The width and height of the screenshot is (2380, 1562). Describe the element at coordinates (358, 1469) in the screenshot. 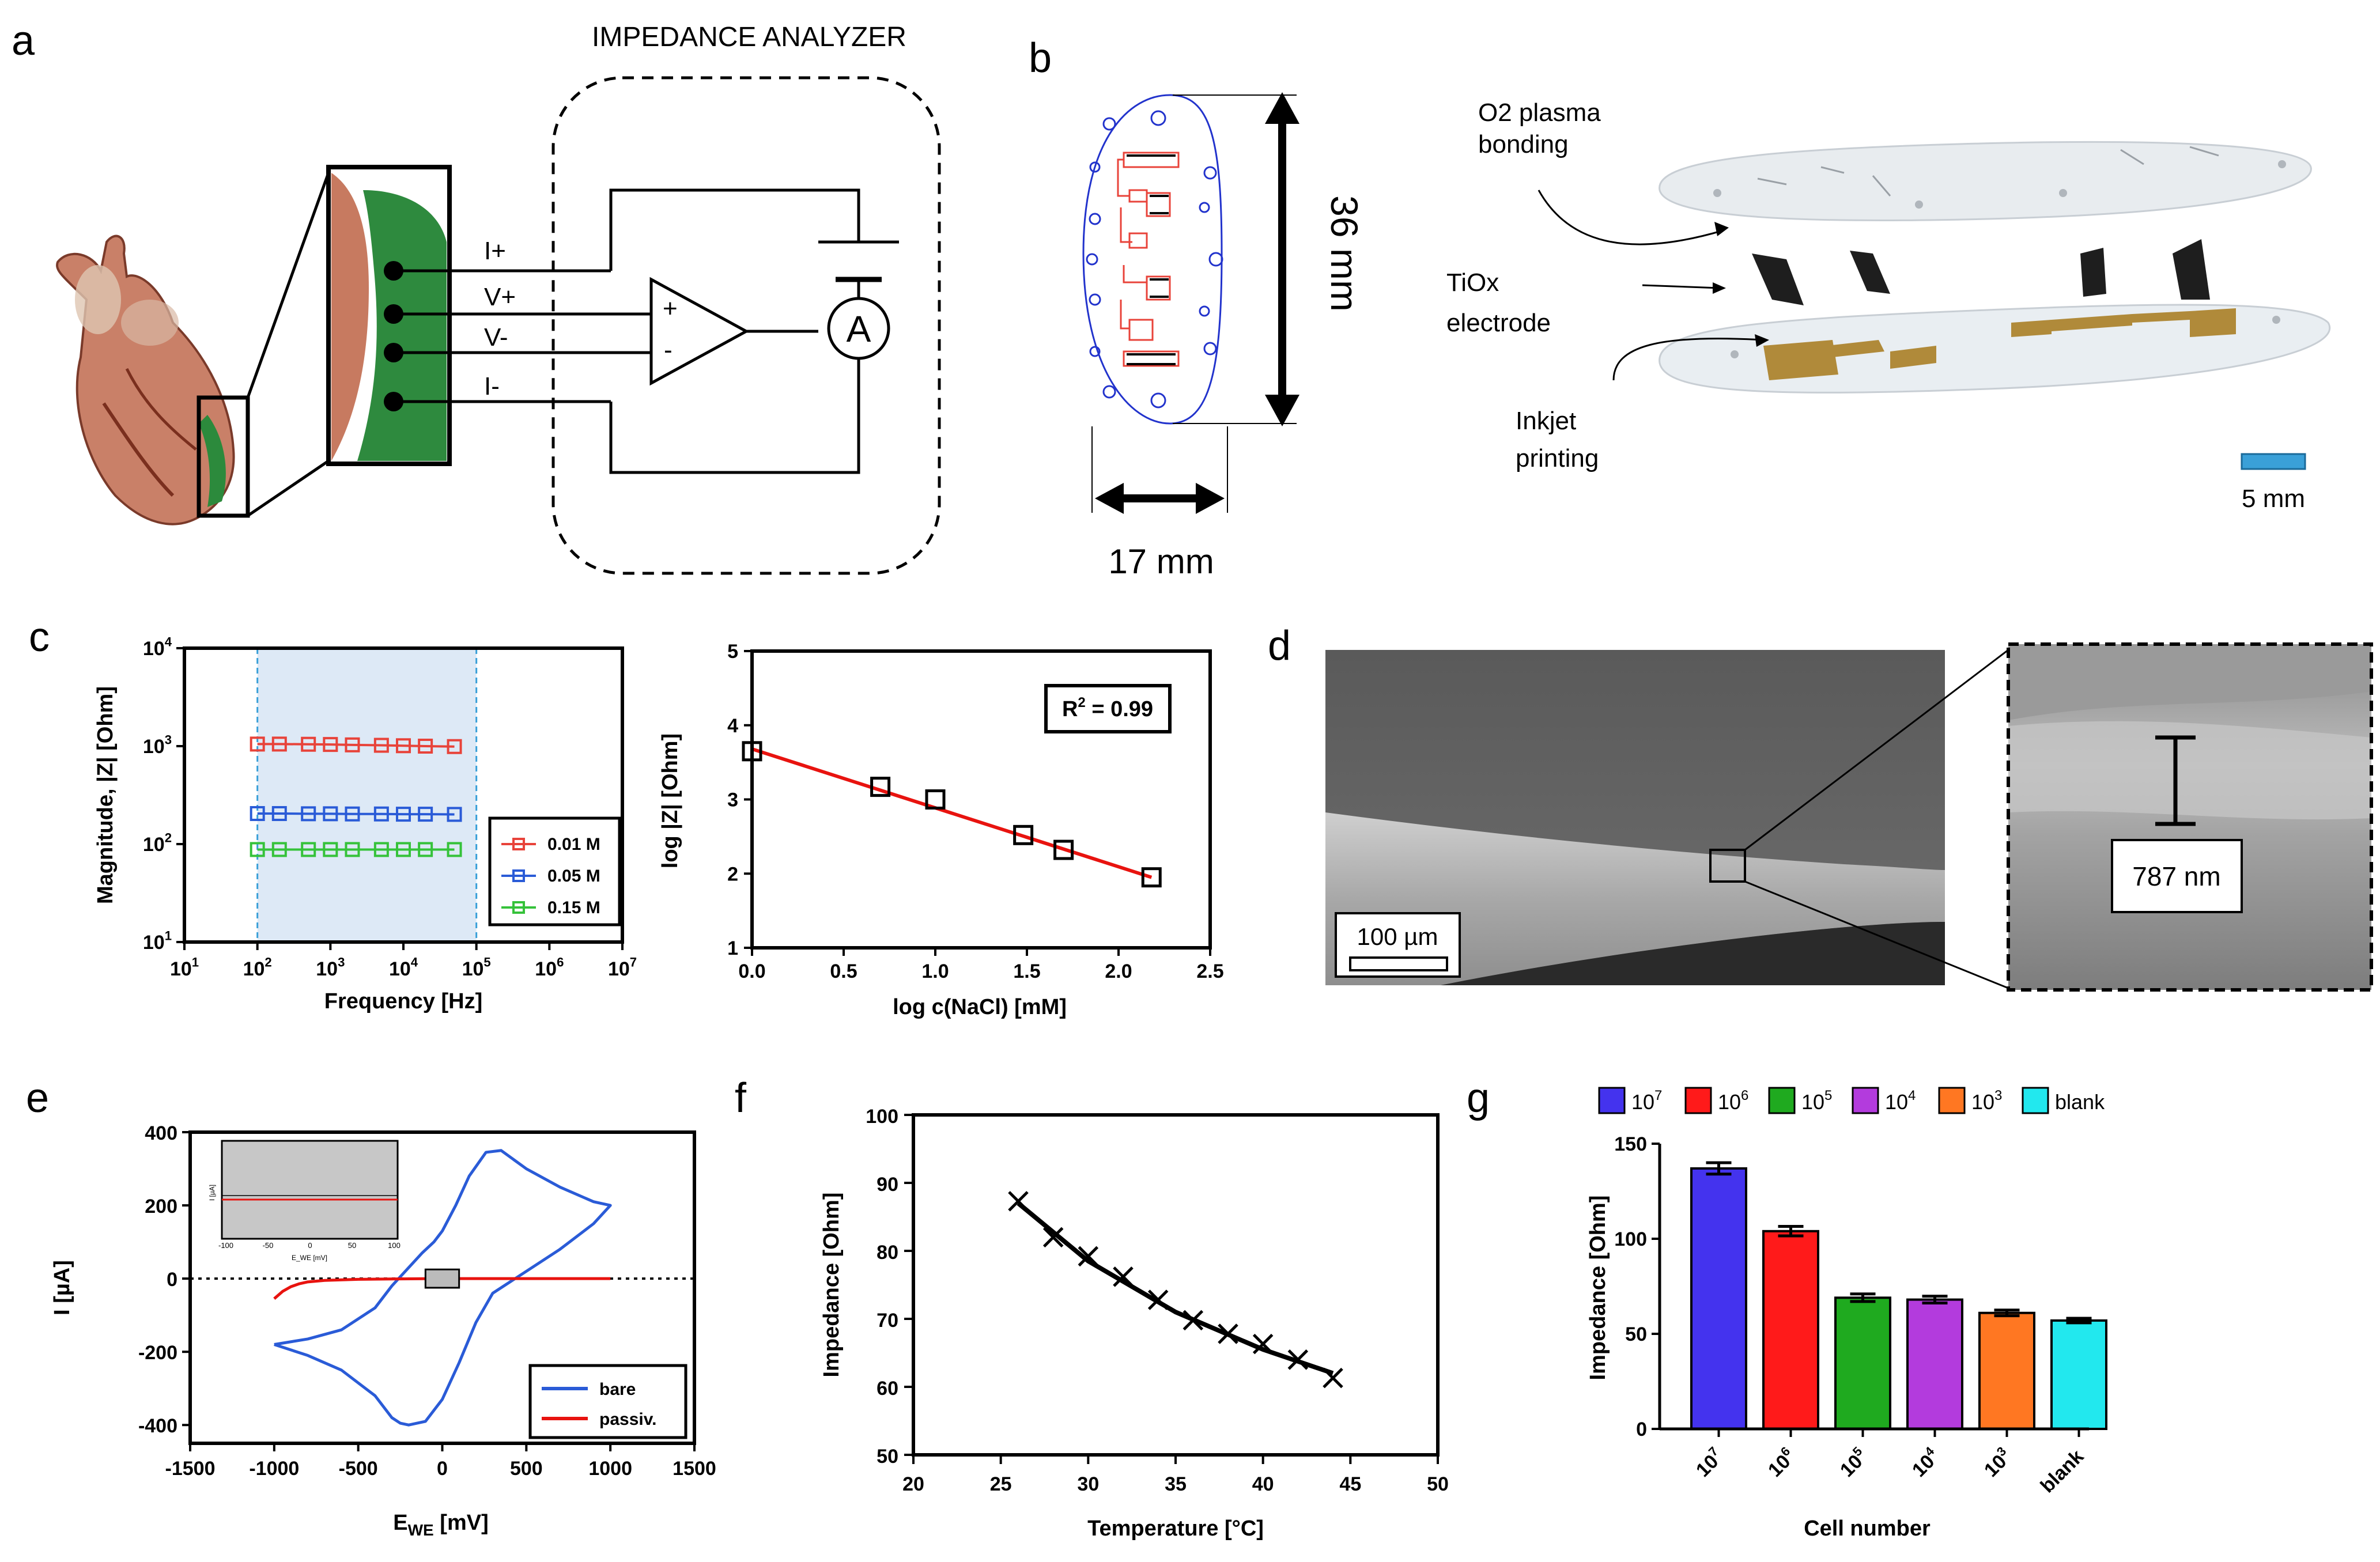

I see `chart-e-xtick-label: -500` at that location.